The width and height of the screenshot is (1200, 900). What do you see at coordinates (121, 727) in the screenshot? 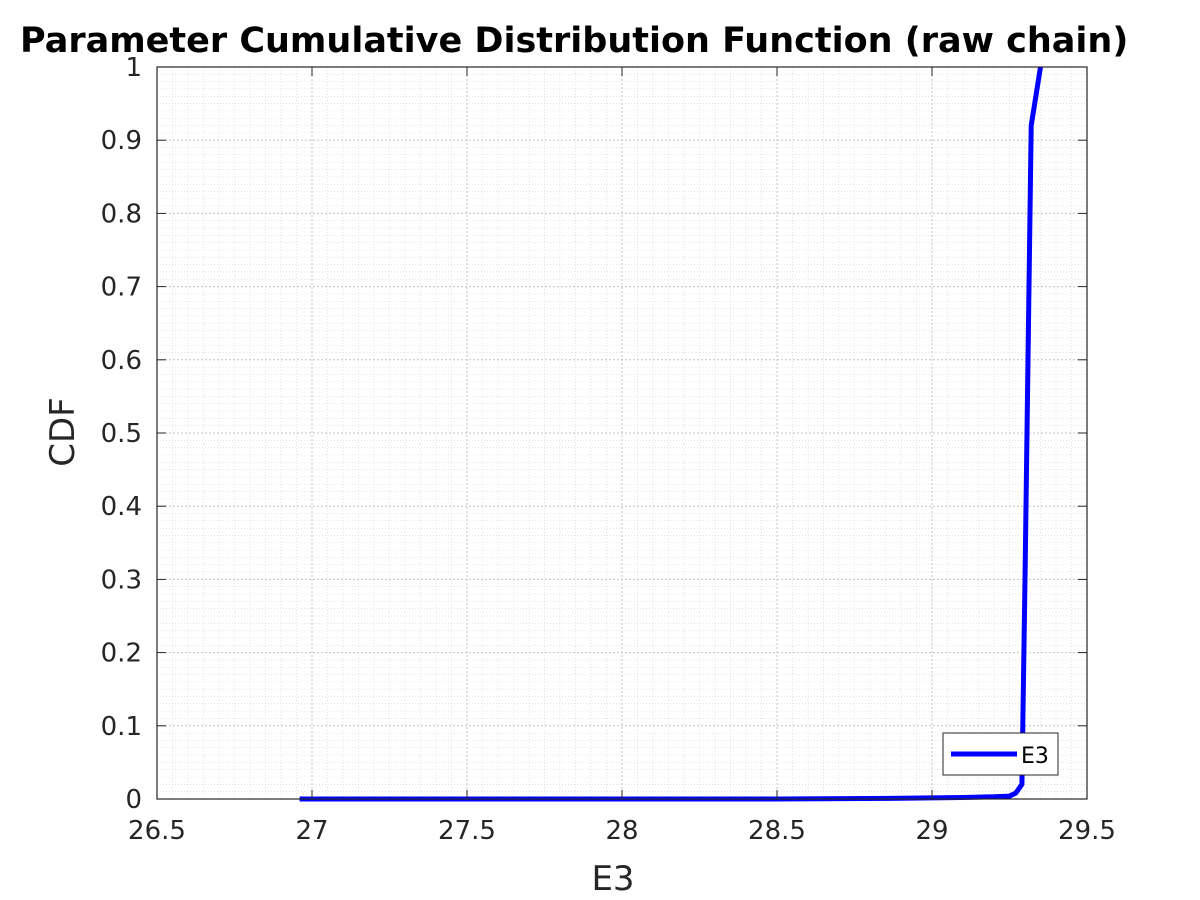
I see `y-tick-label: 0.1` at bounding box center [121, 727].